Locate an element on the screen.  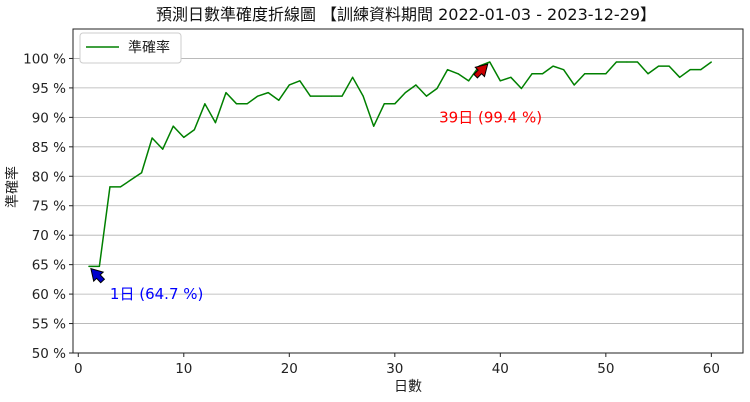
annotation-label: 1日 (64.7 %) is located at coordinates (156, 294).